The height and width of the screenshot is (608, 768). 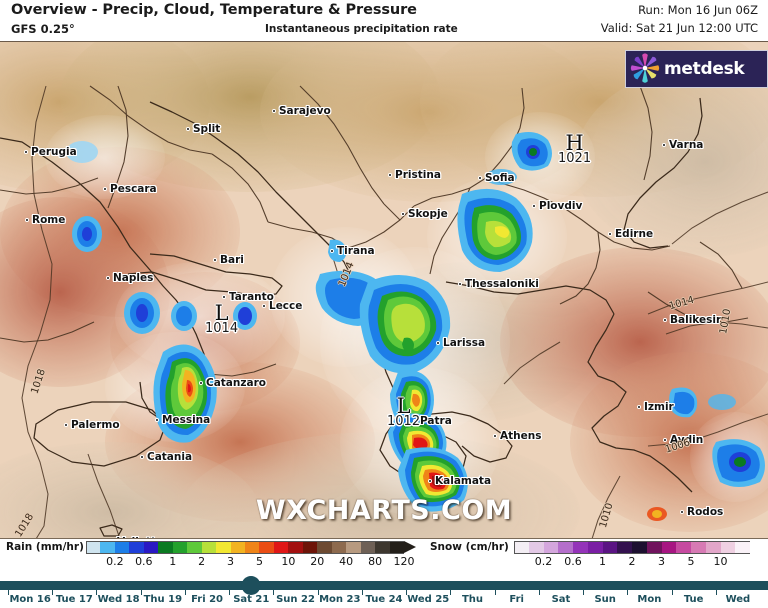 I want to click on timeline-day-label: Wed 18, so click(x=118, y=599).